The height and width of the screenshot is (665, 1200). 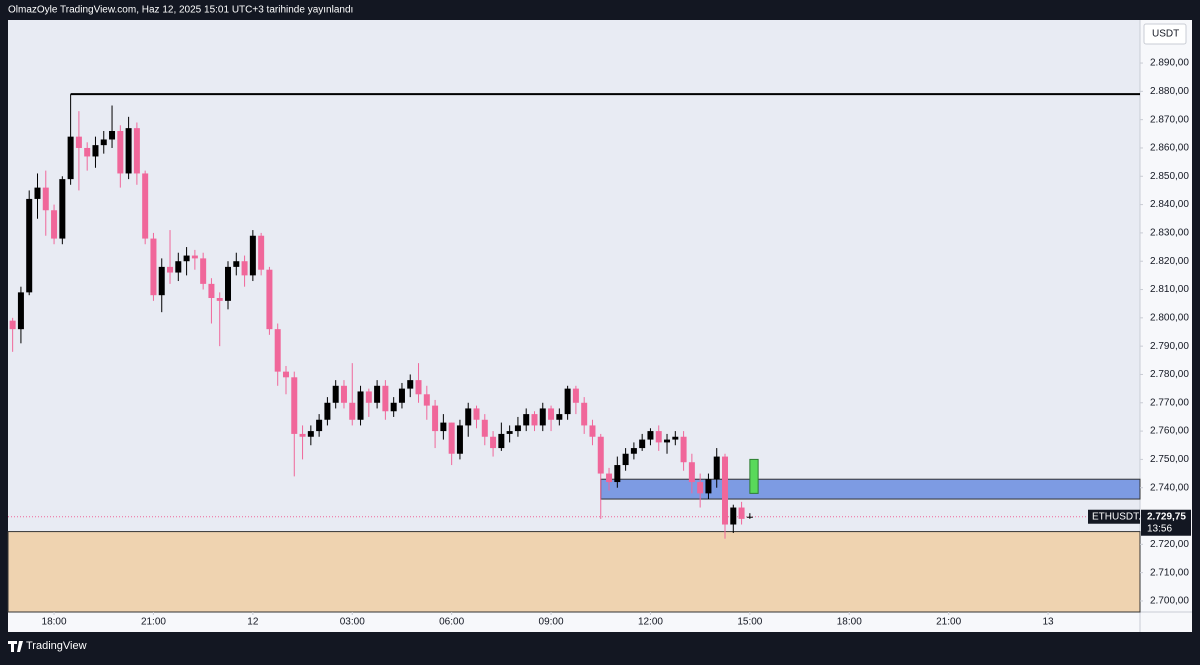 I want to click on y-tick-label: 2.710,00, so click(x=1169, y=572).